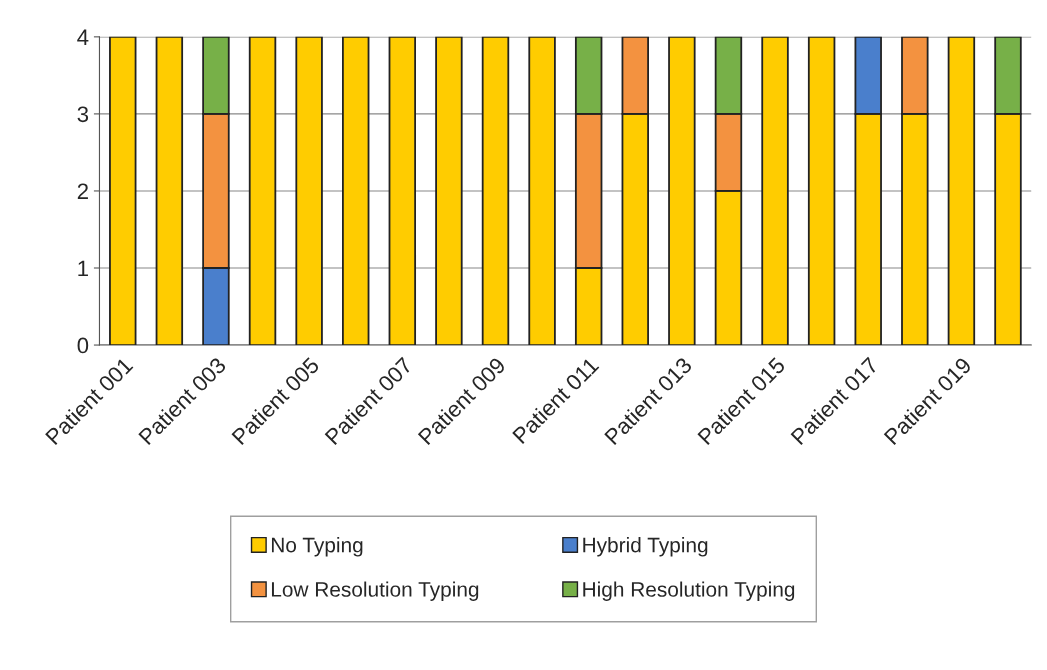 This screenshot has width=1047, height=670. I want to click on legend-label: Low Resolution Typing, so click(375, 591).